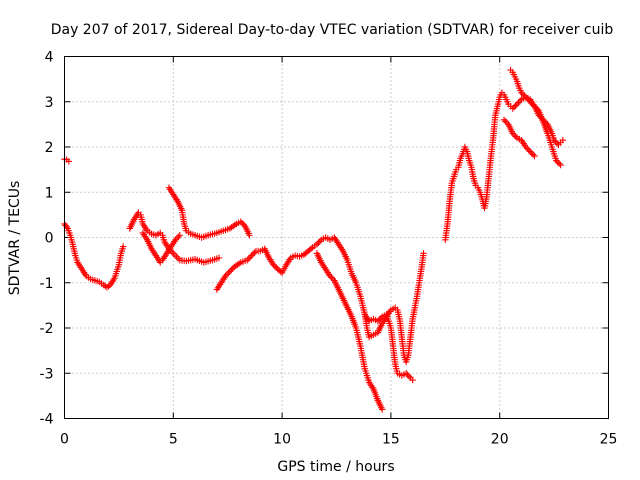 This screenshot has width=640, height=480. Describe the element at coordinates (609, 440) in the screenshot. I see `x-tick-label: 25` at that location.